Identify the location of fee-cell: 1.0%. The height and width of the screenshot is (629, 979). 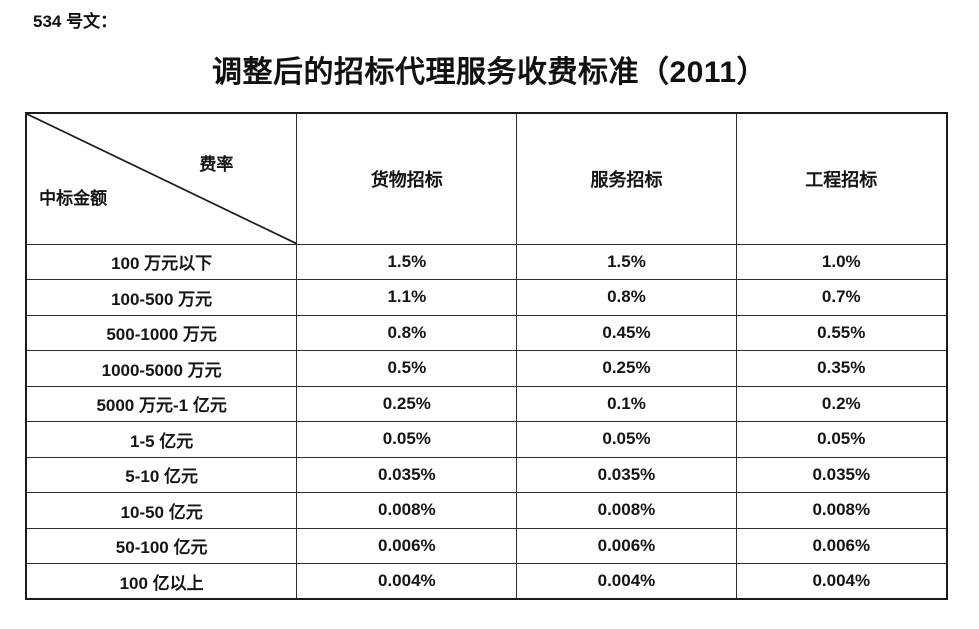
(841, 261).